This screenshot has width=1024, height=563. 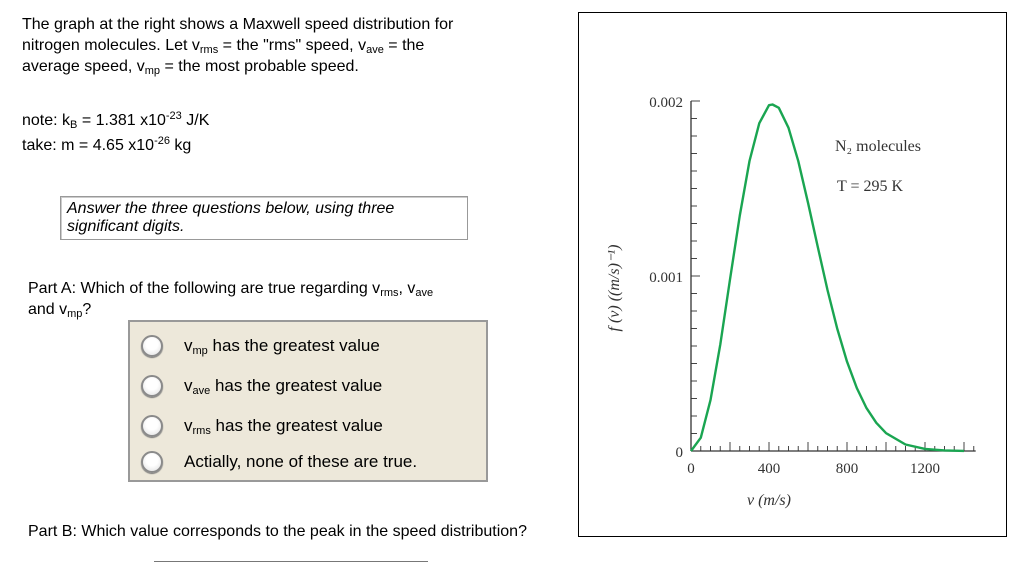 I want to click on y-tick-label: 0.002, so click(x=666, y=103).